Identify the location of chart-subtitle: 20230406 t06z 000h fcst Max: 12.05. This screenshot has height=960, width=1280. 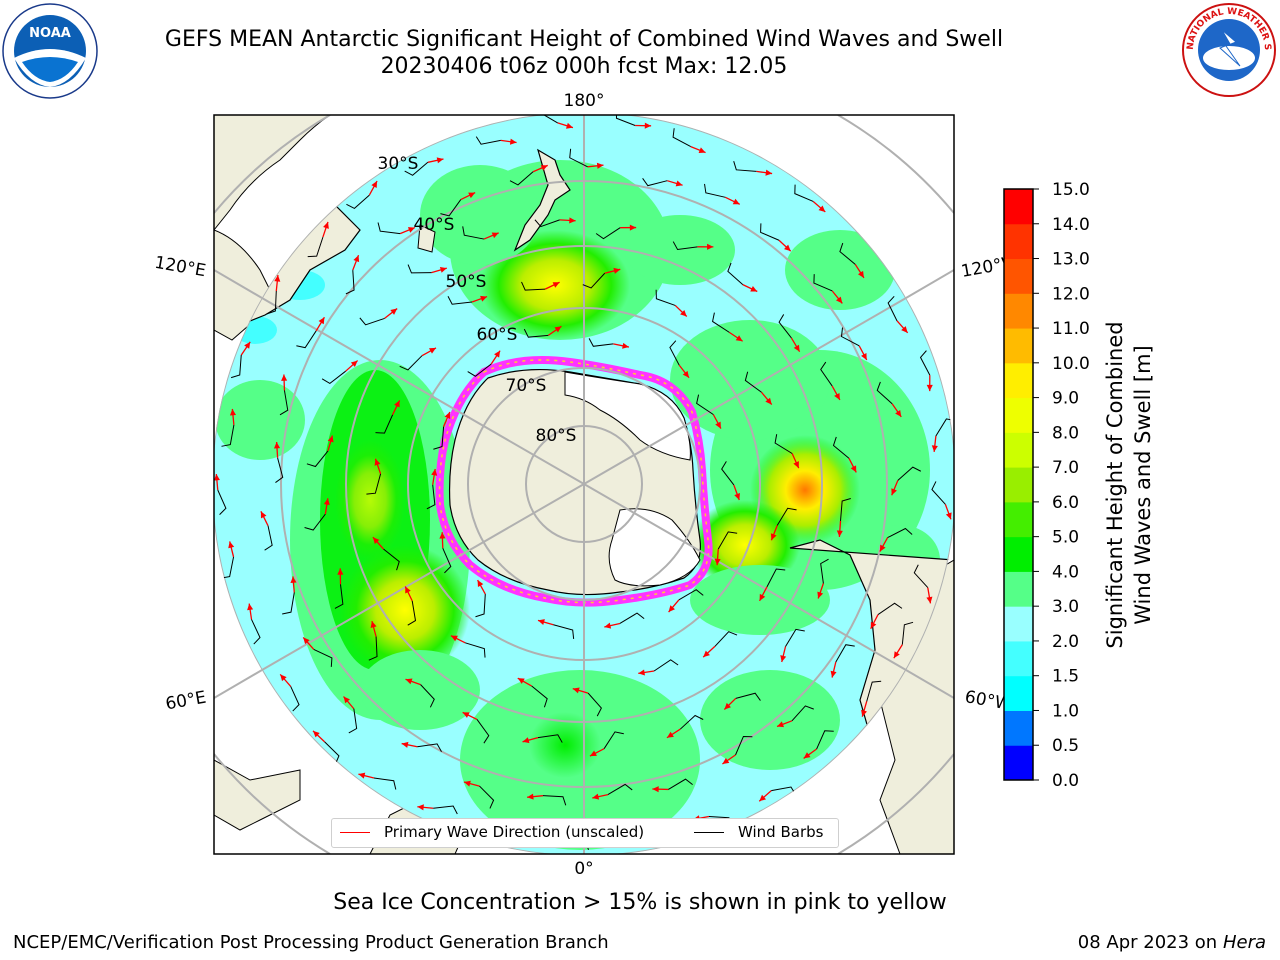
(584, 66).